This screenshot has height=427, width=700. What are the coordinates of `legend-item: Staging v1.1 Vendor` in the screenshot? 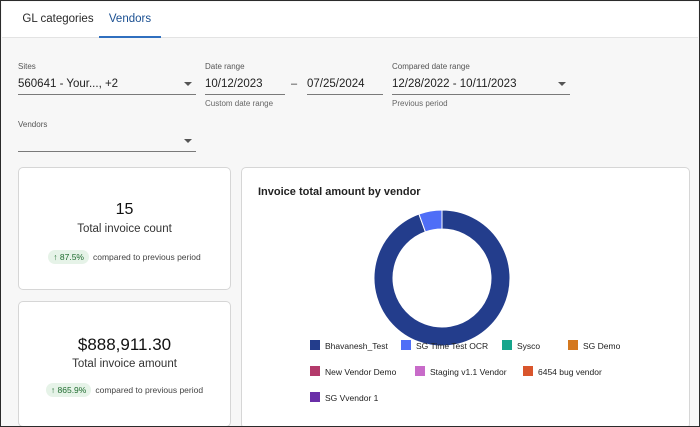 It's located at (461, 372).